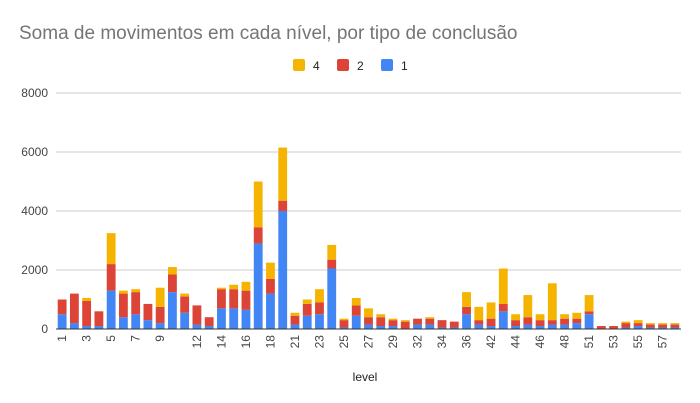 The image size is (700, 403). Describe the element at coordinates (365, 377) in the screenshot. I see `x-axis-label: level` at that location.